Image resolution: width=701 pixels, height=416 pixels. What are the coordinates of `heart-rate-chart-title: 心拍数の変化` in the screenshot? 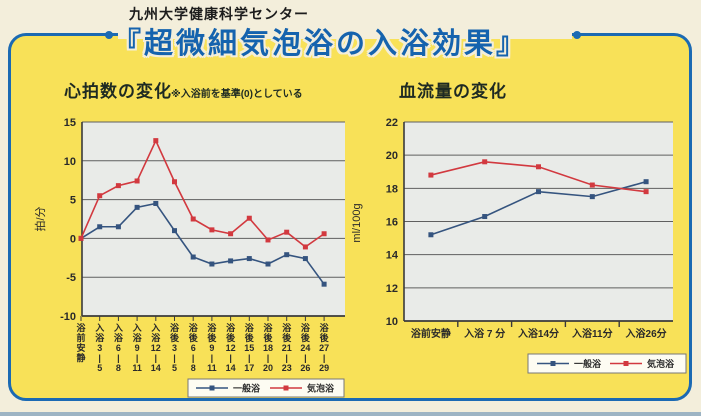 It's located at (118, 91).